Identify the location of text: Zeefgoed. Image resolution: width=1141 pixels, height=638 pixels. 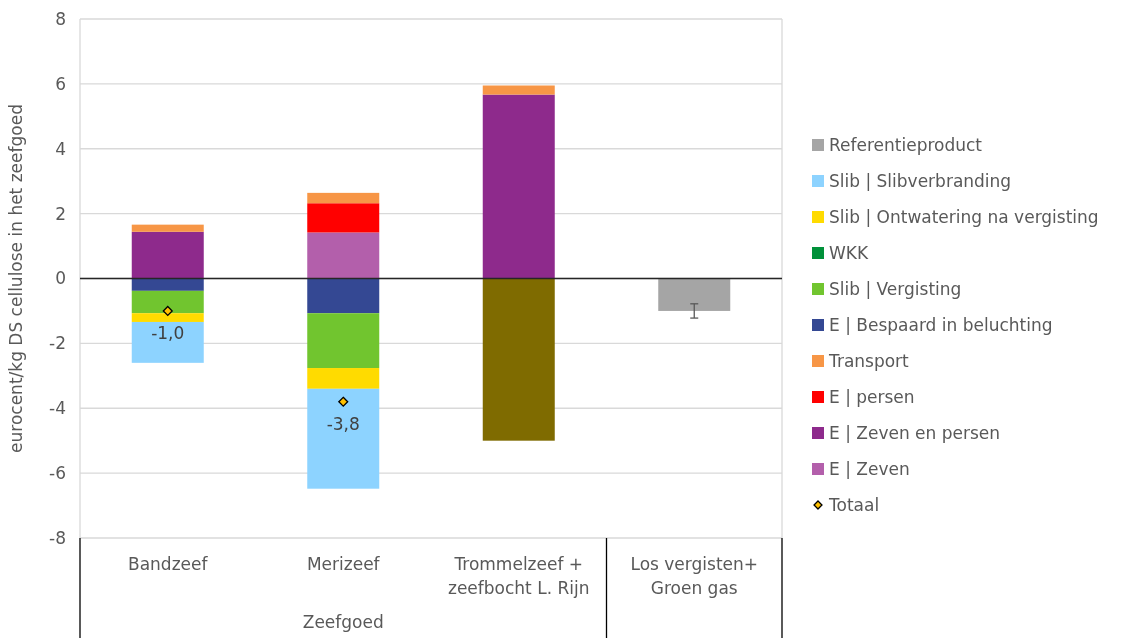
(343, 622).